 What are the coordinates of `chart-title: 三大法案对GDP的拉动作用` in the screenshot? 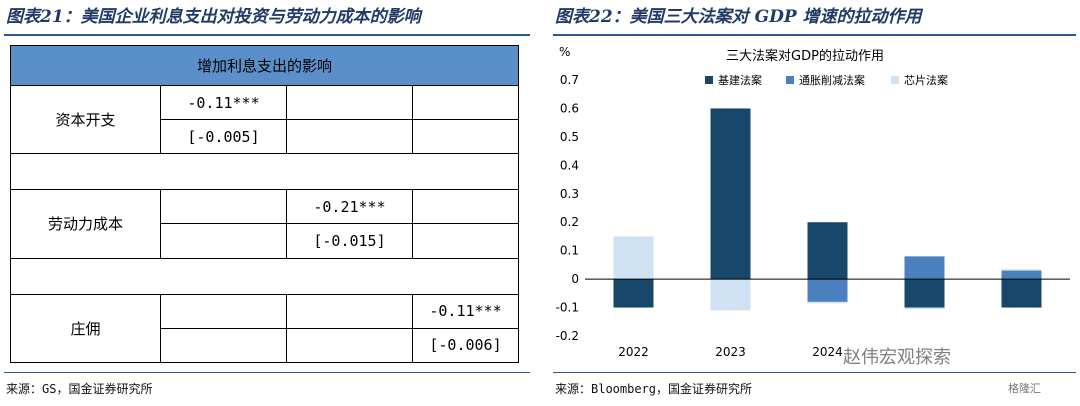 It's located at (805, 56).